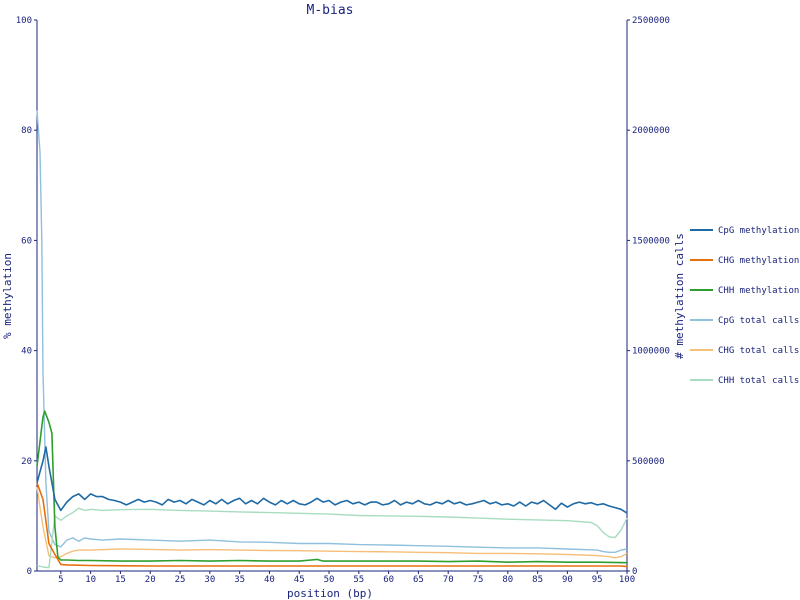  I want to click on legend-label-chg-total-calls: CHG total calls, so click(758, 351).